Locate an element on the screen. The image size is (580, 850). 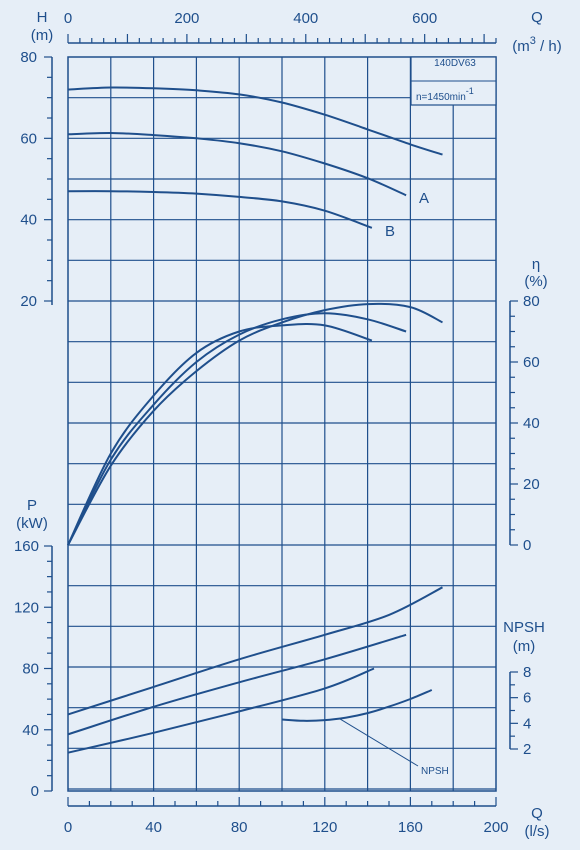
h-tick-label: 40 is located at coordinates (28, 220).